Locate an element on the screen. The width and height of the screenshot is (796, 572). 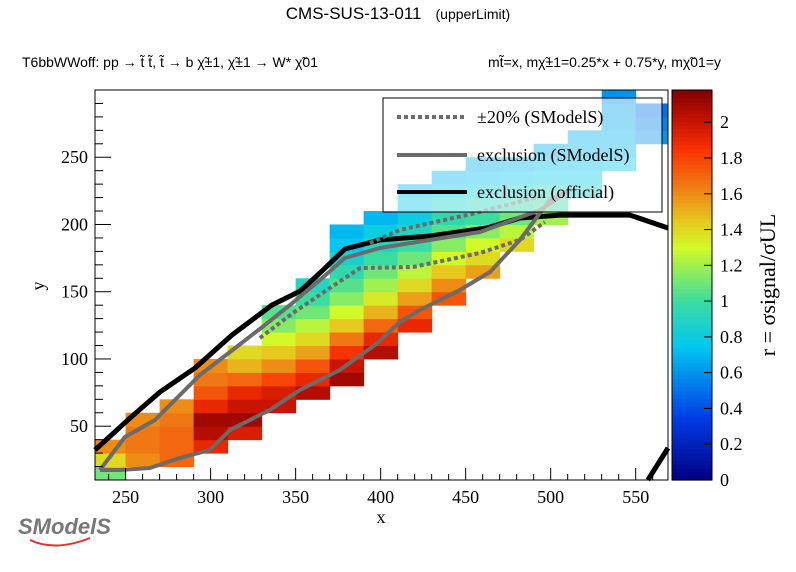
smodels-logo-text: SModelS is located at coordinates (64, 526).